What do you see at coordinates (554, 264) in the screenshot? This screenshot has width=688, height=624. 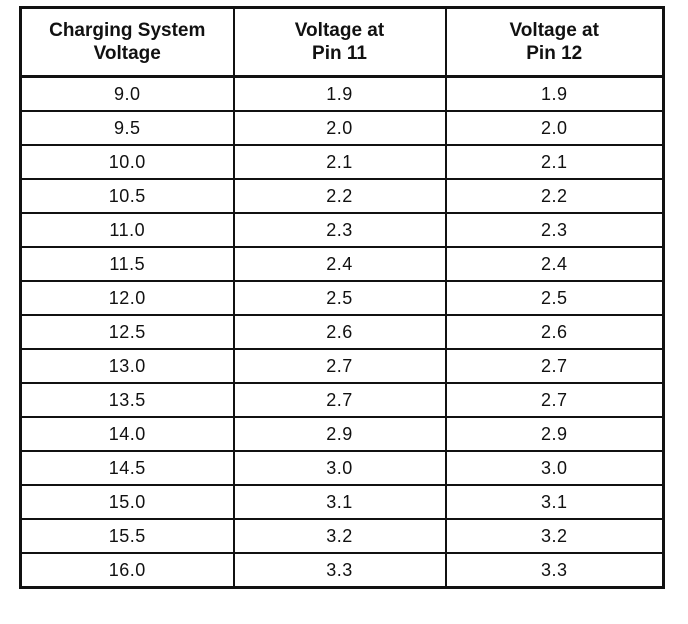 I see `cell-pin-12-voltage: 2.4` at bounding box center [554, 264].